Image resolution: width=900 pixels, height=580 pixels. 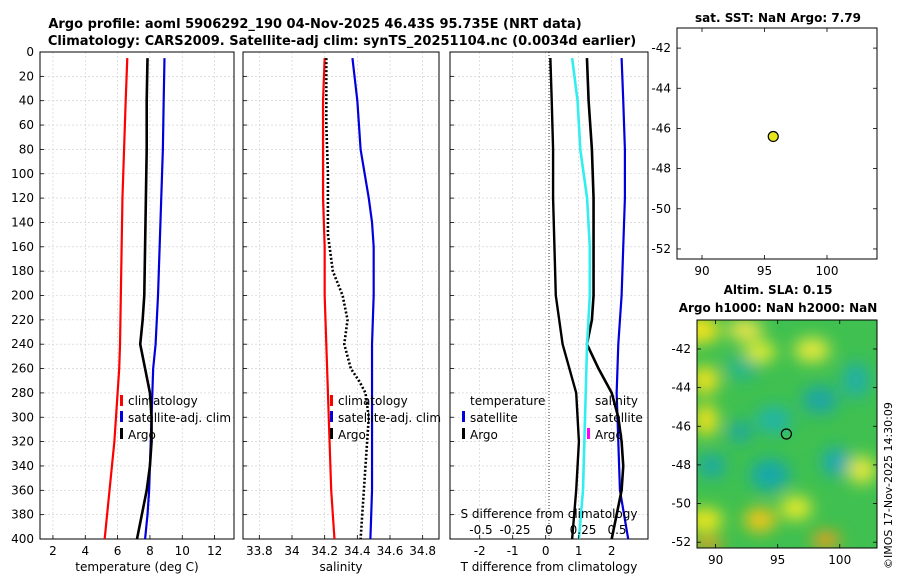 What do you see at coordinates (764, 152) in the screenshot?
I see `sst-map-panel: -52 -50 -48 -46 -44 -42 90 95 100` at bounding box center [764, 152].